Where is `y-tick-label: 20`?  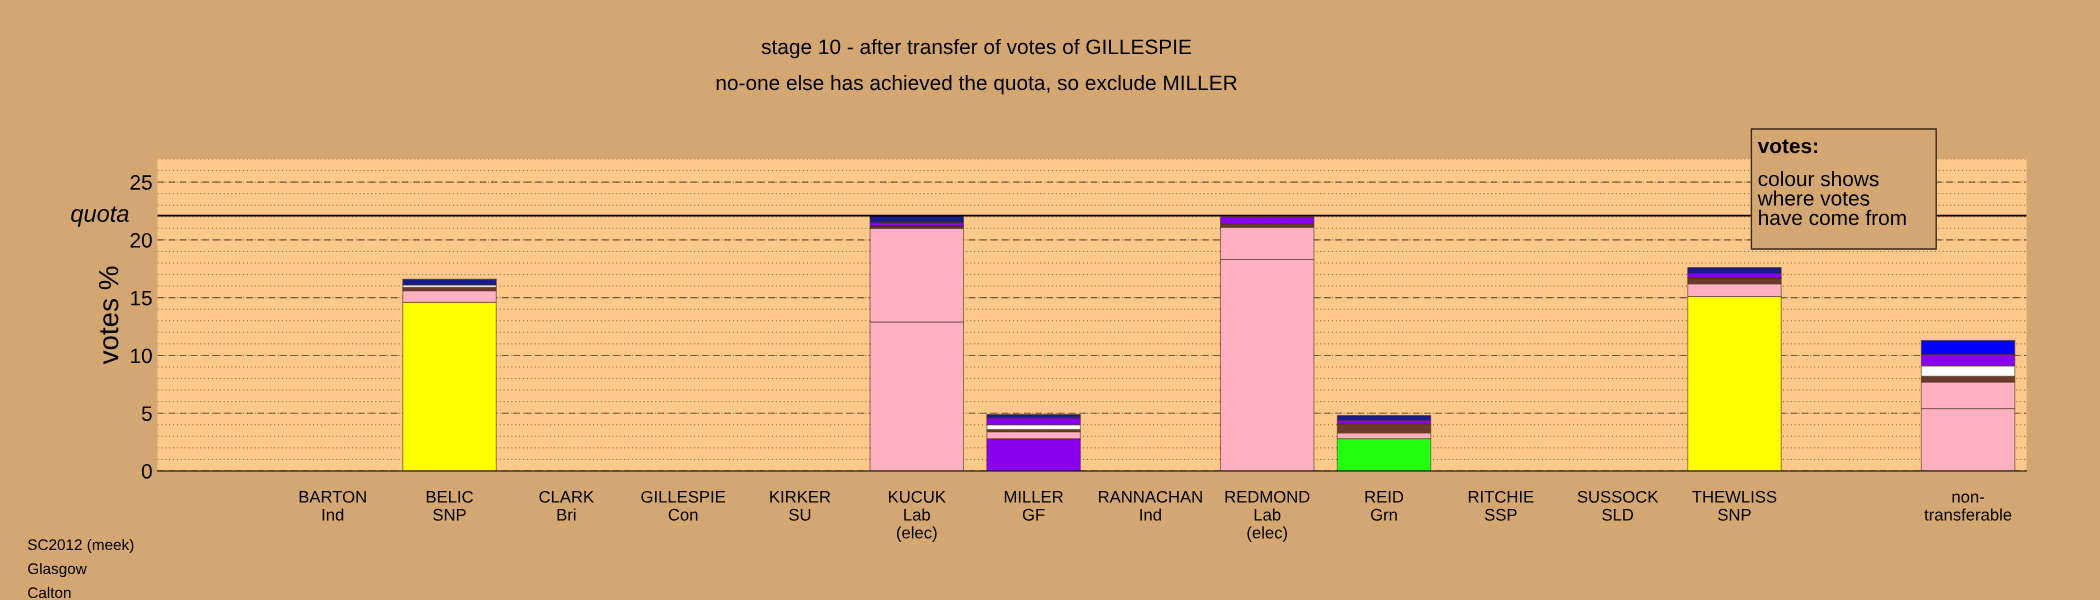 y-tick-label: 20 is located at coordinates (141, 240).